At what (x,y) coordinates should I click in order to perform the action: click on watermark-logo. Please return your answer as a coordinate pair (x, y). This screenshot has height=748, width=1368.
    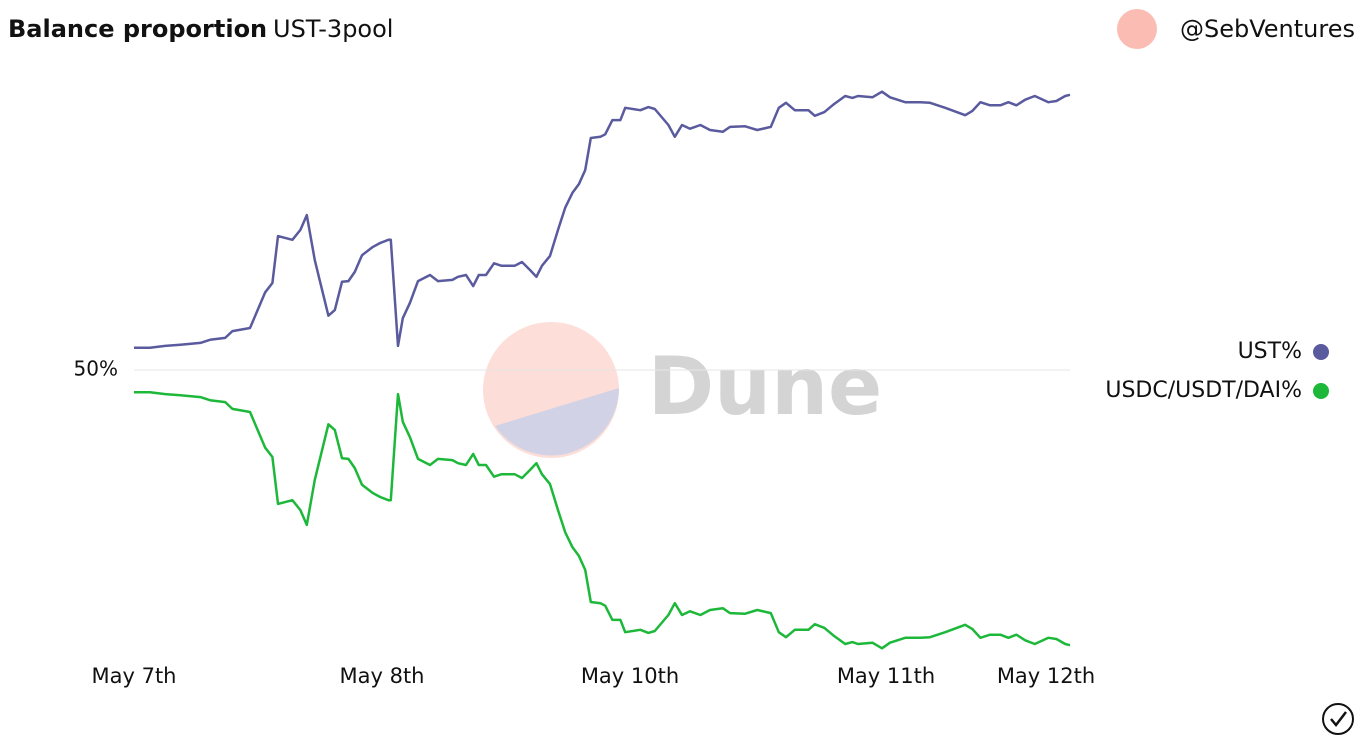
    Looking at the image, I should click on (551, 390).